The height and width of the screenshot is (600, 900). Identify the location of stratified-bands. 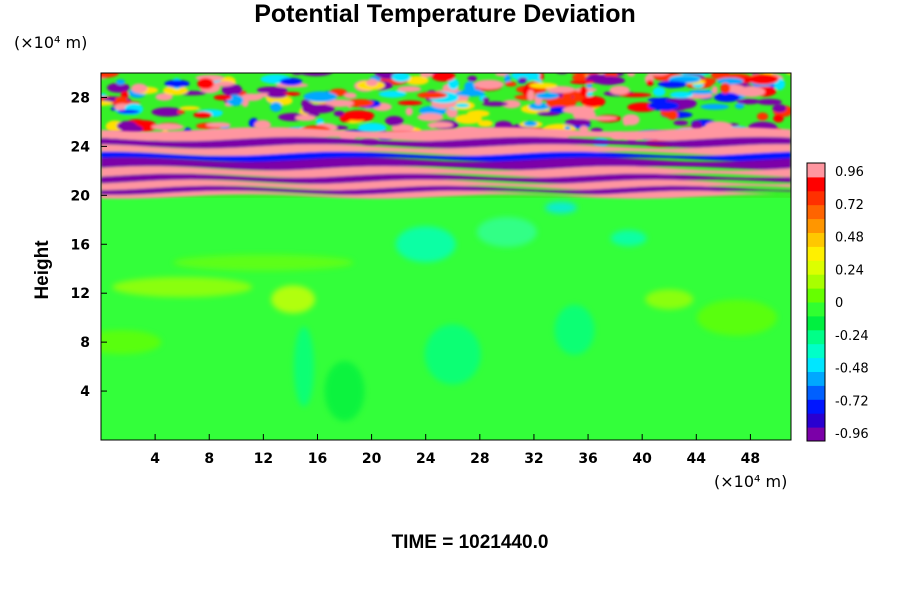
(446, 163).